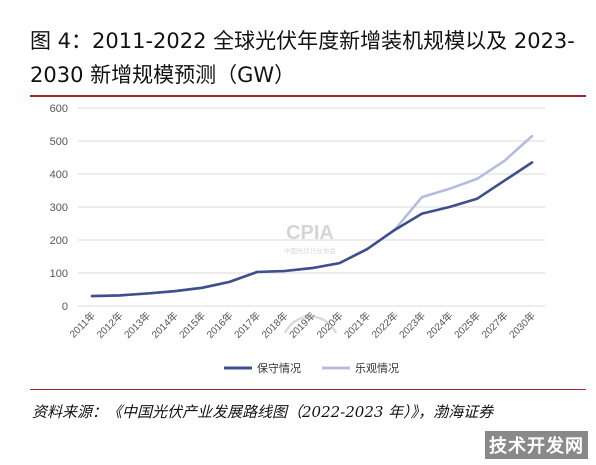 The height and width of the screenshot is (465, 596). What do you see at coordinates (385, 325) in the screenshot?
I see `x-tick-label: 2022年` at bounding box center [385, 325].